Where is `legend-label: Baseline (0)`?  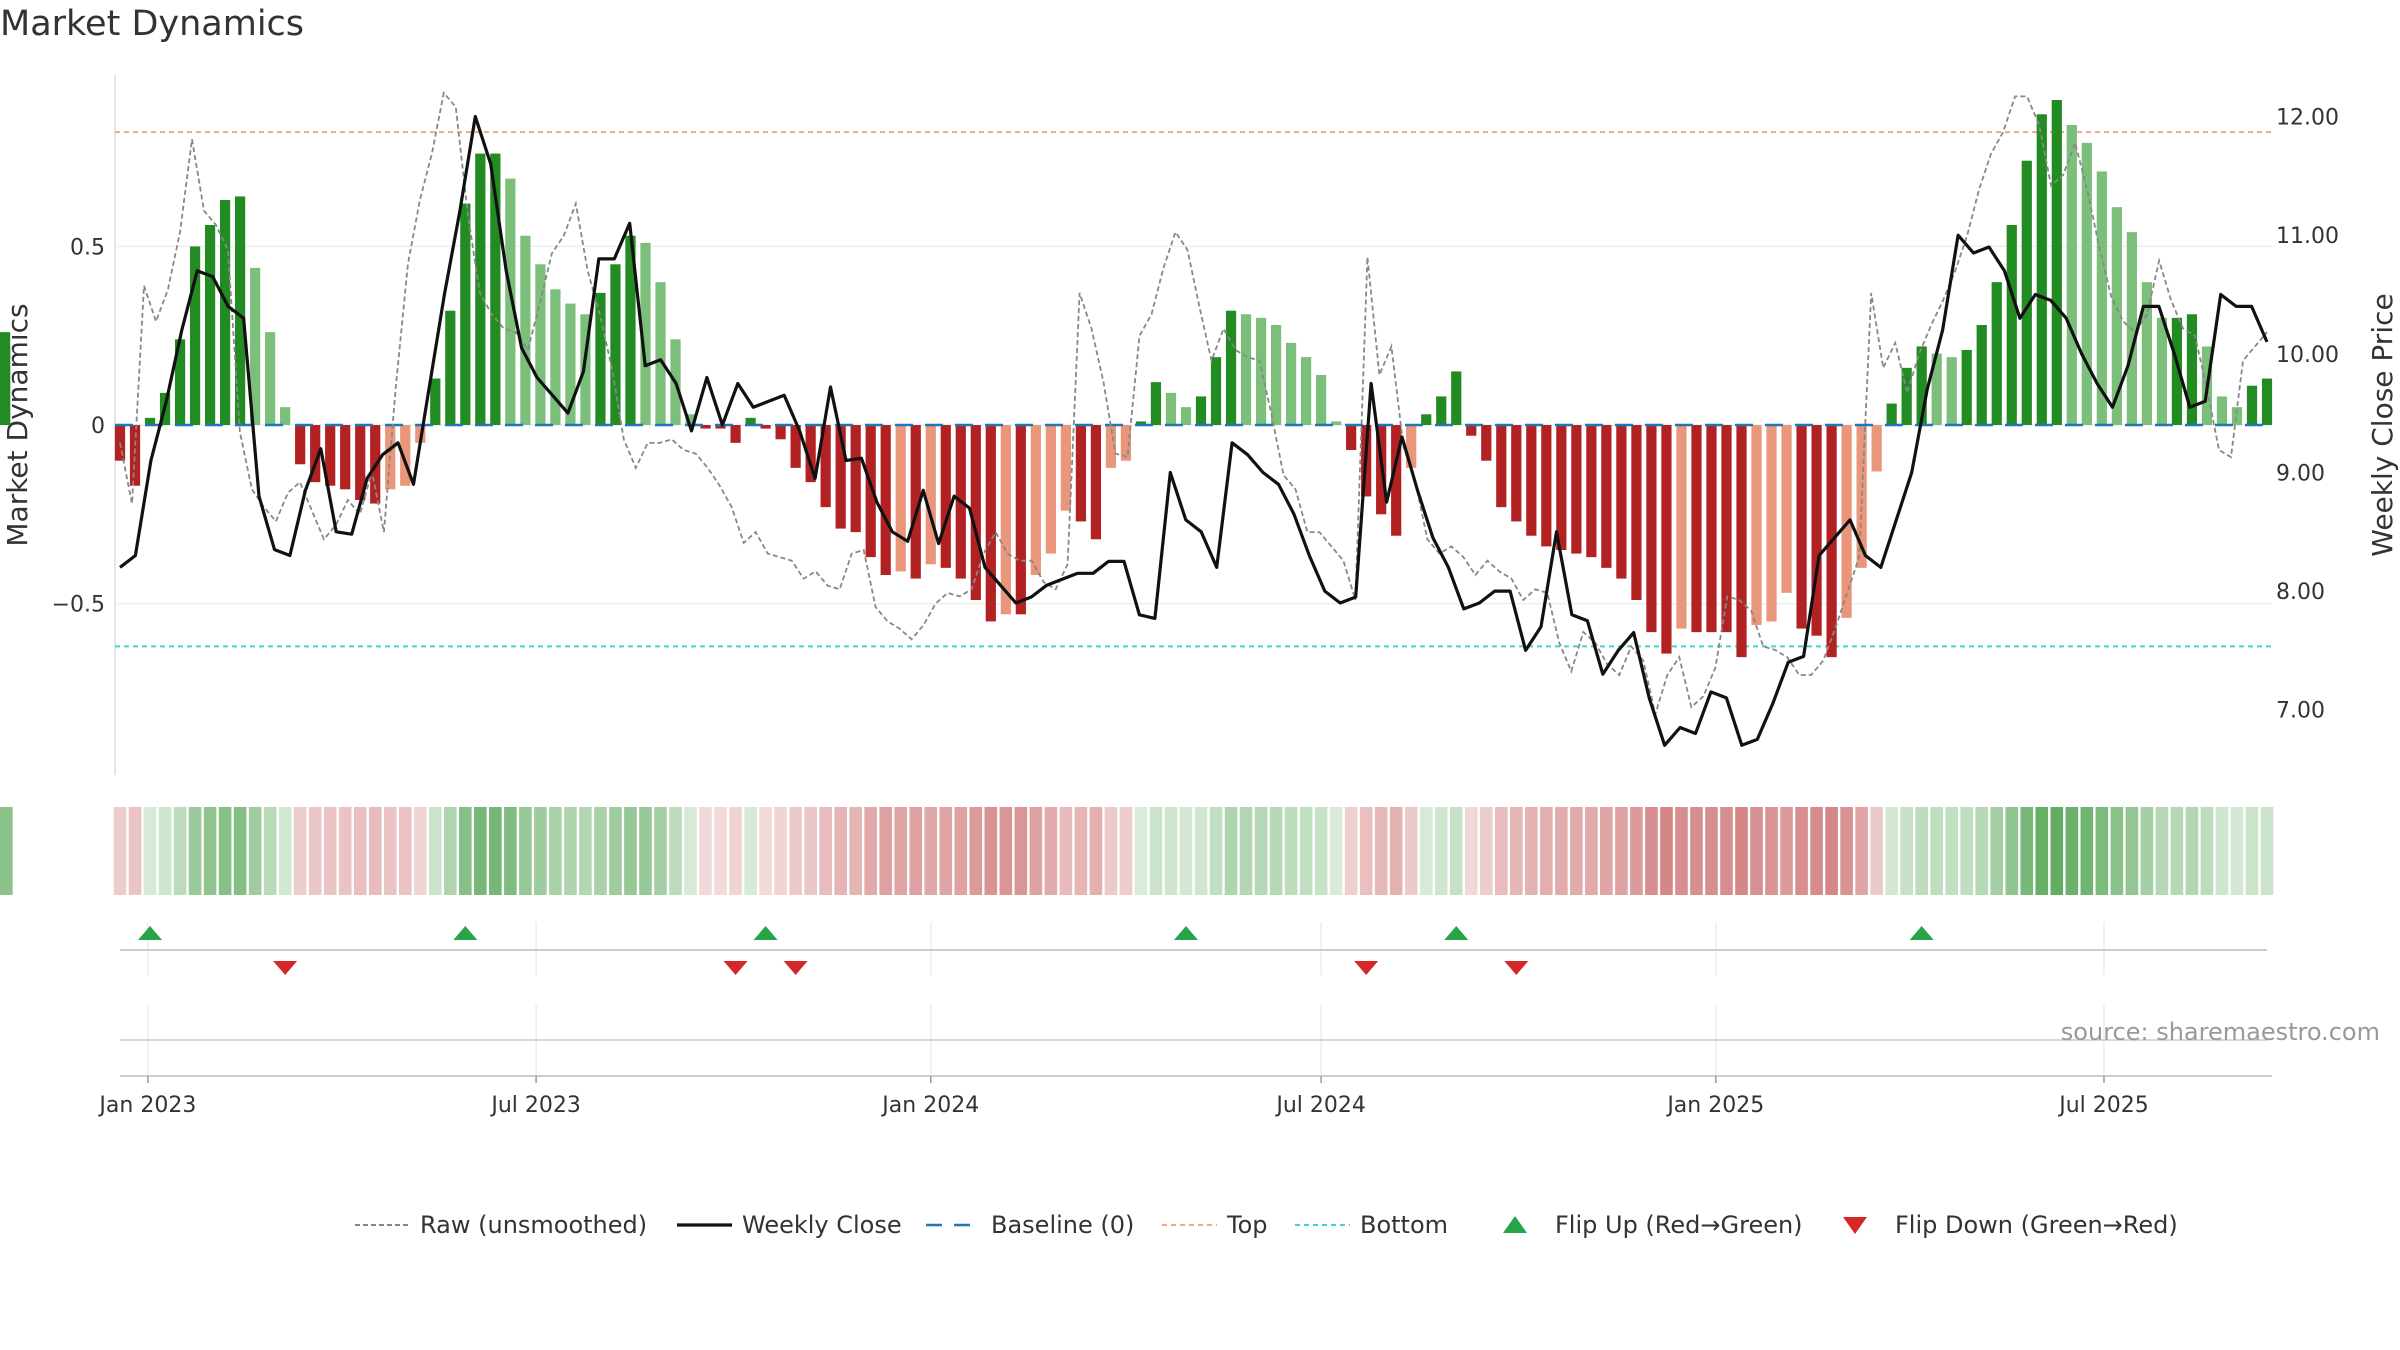
legend-label: Baseline (0) is located at coordinates (1062, 1225).